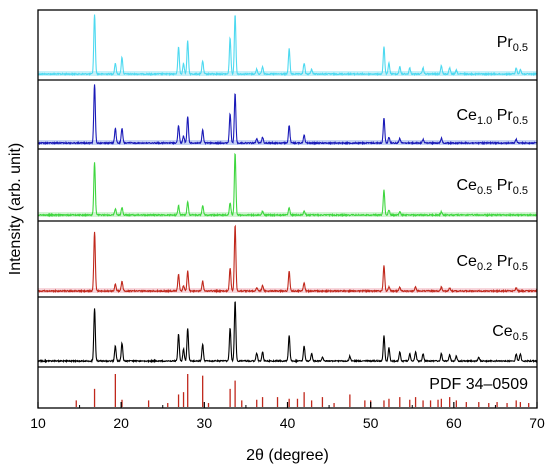  I want to click on x-tick-label: 30, so click(205, 423).